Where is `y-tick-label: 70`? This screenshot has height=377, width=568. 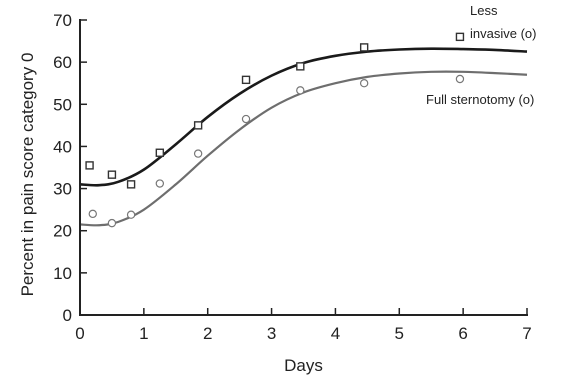 y-tick-label: 70 is located at coordinates (62, 20).